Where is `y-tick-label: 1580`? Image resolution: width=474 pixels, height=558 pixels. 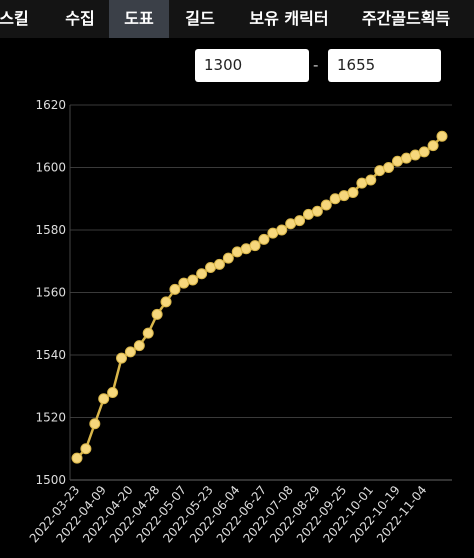 y-tick-label: 1580 is located at coordinates (50, 230).